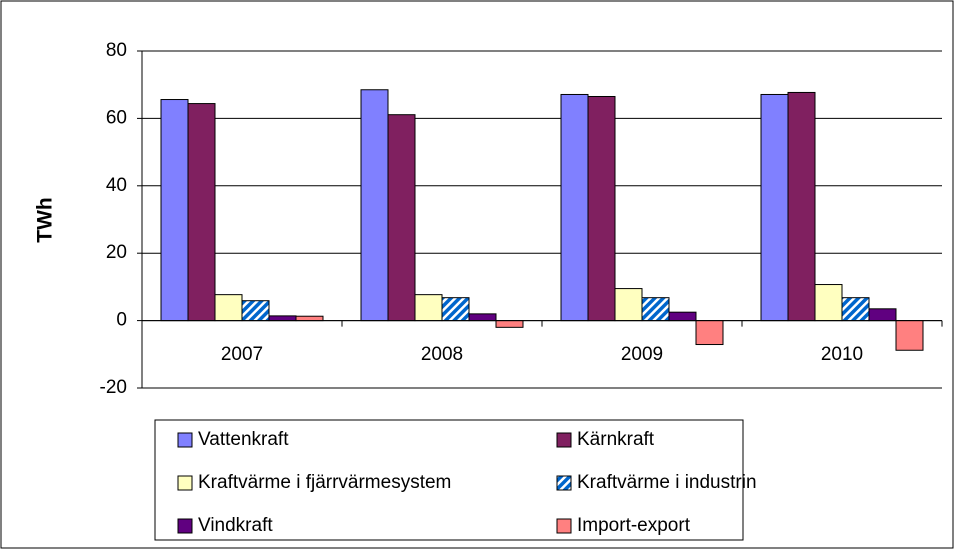  I want to click on legend-label: Vindkraft, so click(235, 525).